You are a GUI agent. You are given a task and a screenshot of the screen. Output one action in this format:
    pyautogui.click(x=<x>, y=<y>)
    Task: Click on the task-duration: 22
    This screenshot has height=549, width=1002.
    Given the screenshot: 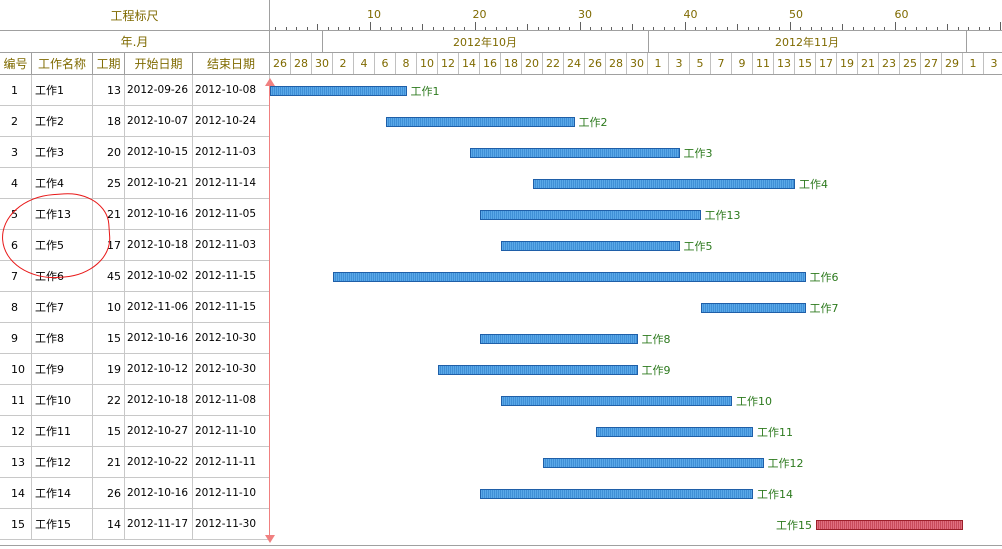 What is the action you would take?
    pyautogui.click(x=109, y=400)
    